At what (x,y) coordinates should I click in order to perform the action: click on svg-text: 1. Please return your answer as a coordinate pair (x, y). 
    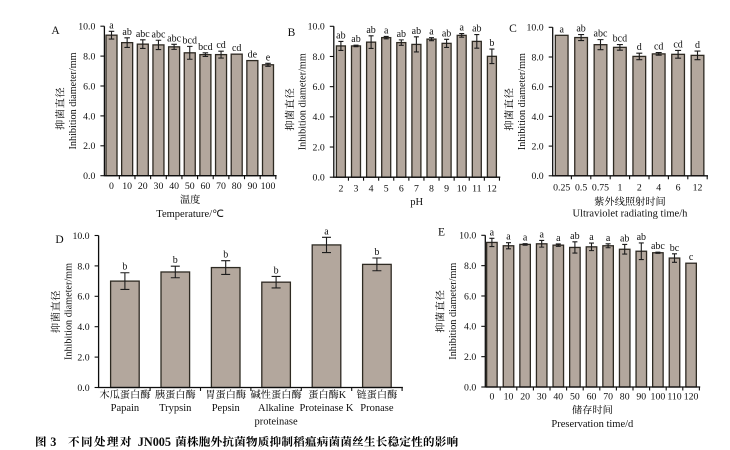
    Looking at the image, I should click on (619, 188).